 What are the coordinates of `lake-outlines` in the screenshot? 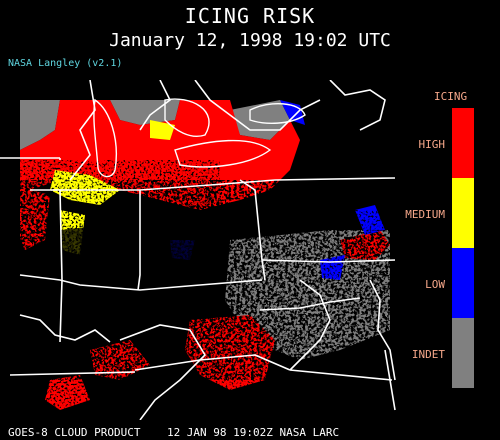 It's located at (199, 138).